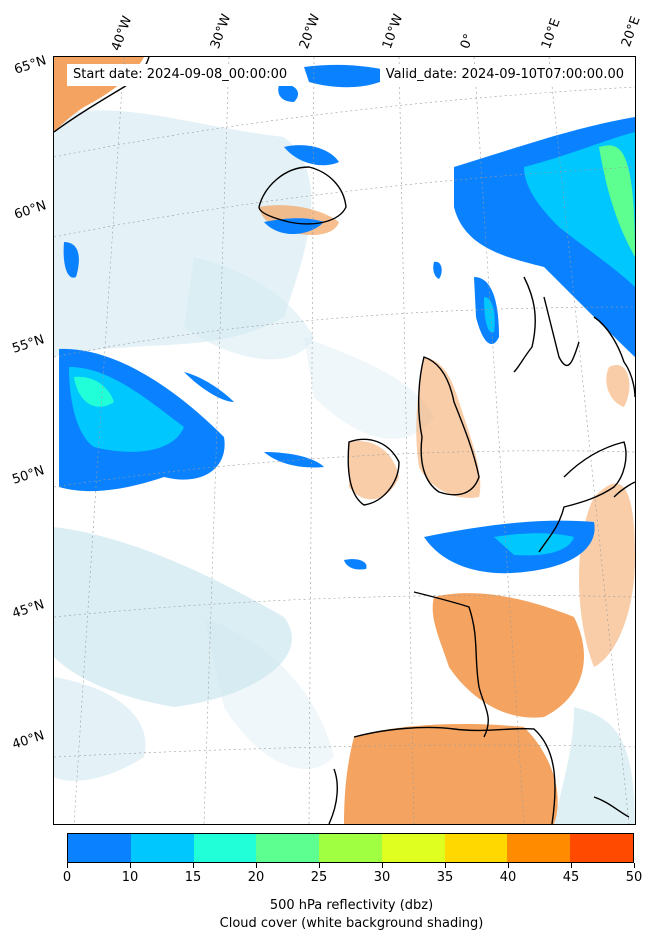 Image resolution: width=659 pixels, height=943 pixels. Describe the element at coordinates (28, 740) in the screenshot. I see `lat-label-40n: 40°N` at that location.